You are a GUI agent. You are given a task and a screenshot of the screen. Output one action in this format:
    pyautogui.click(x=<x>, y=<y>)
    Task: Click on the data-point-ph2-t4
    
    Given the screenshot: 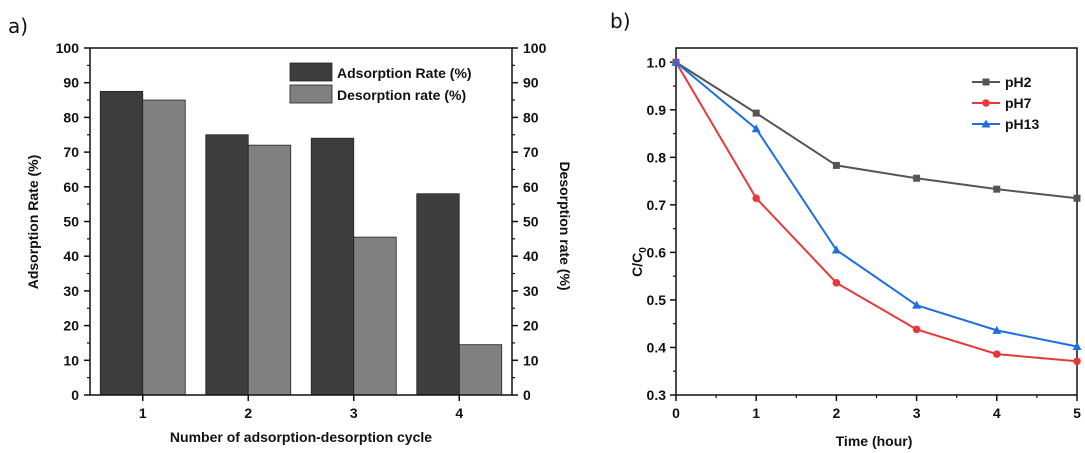 What is the action you would take?
    pyautogui.click(x=997, y=189)
    